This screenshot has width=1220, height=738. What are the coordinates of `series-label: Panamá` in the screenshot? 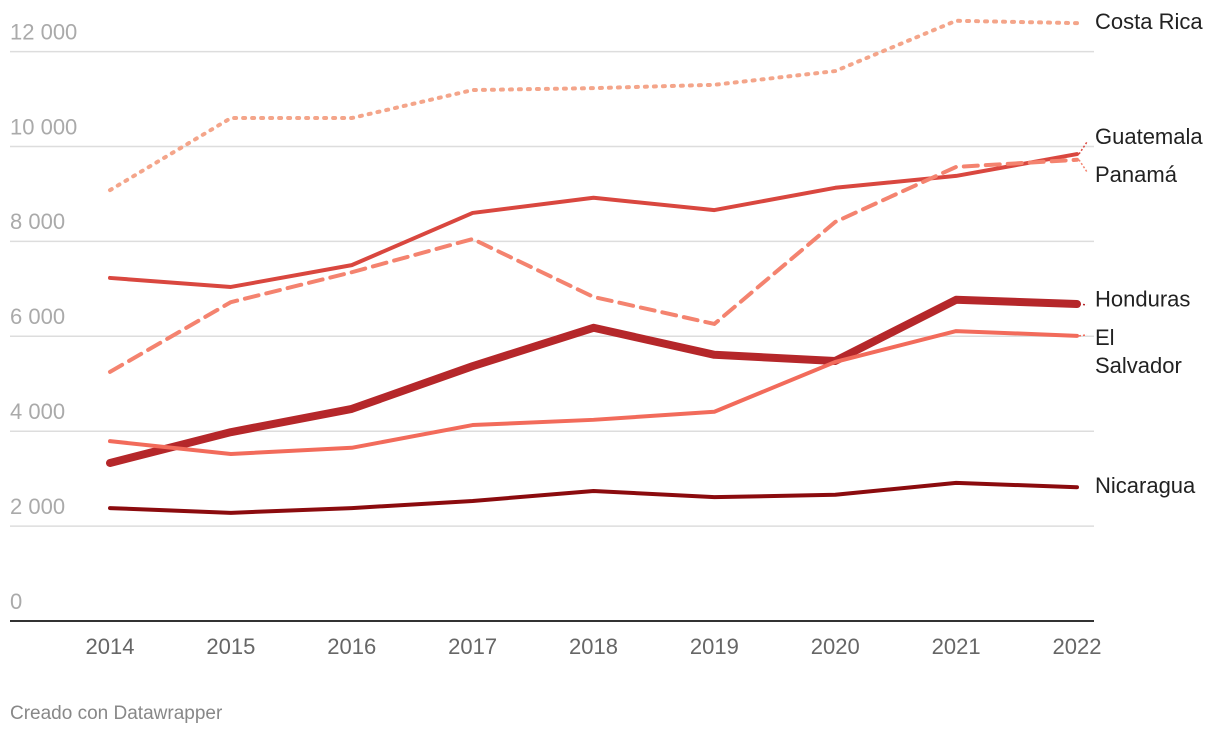 It's located at (1136, 174).